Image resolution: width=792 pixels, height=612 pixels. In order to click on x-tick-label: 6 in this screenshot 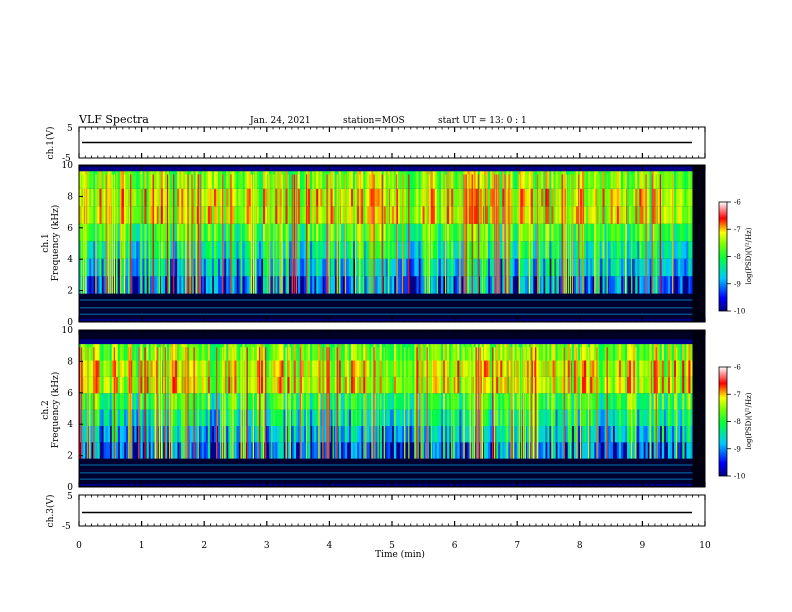, I will do `click(455, 546)`.